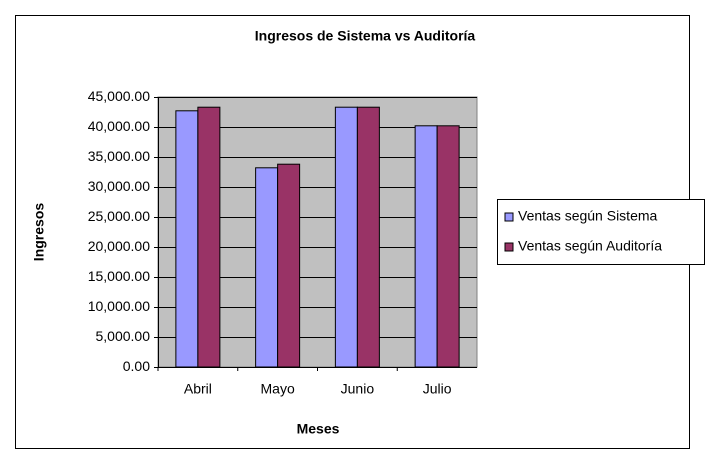 Image resolution: width=706 pixels, height=464 pixels. Describe the element at coordinates (601, 232) in the screenshot. I see `legend-box` at that location.